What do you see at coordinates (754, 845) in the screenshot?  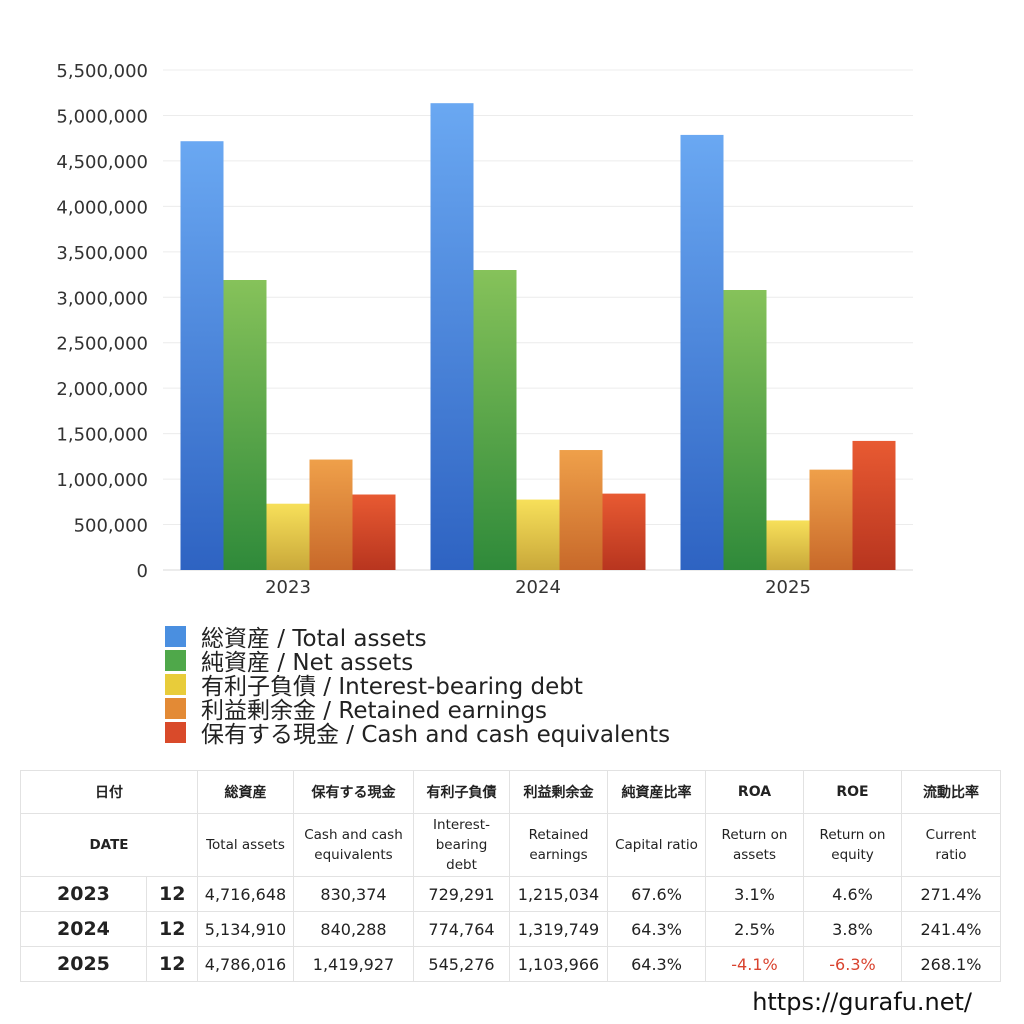 I see `header-roa-en: Return on assets` at bounding box center [754, 845].